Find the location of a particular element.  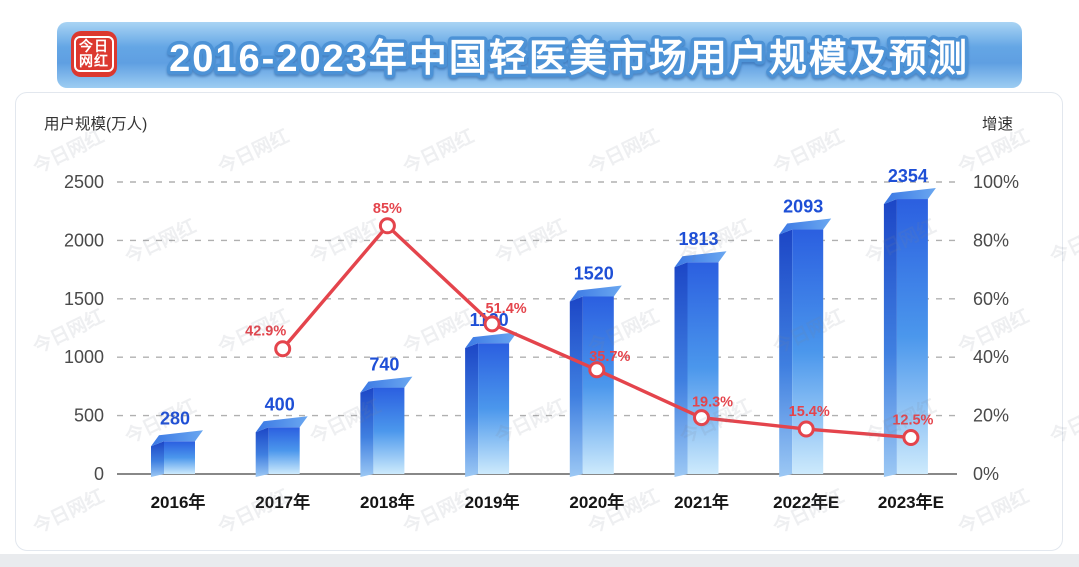

page-title: 2016-2023年中国轻医美市场用户规模及预测 is located at coordinates (569, 59).